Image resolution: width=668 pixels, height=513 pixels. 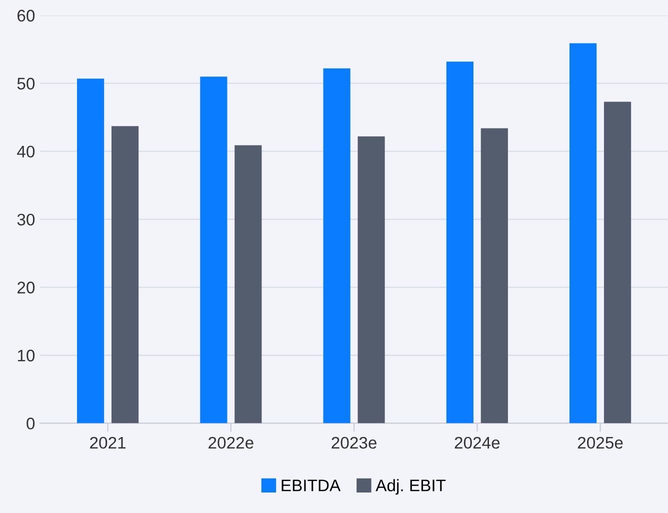 I want to click on legend-label: EBITDA, so click(x=311, y=486).